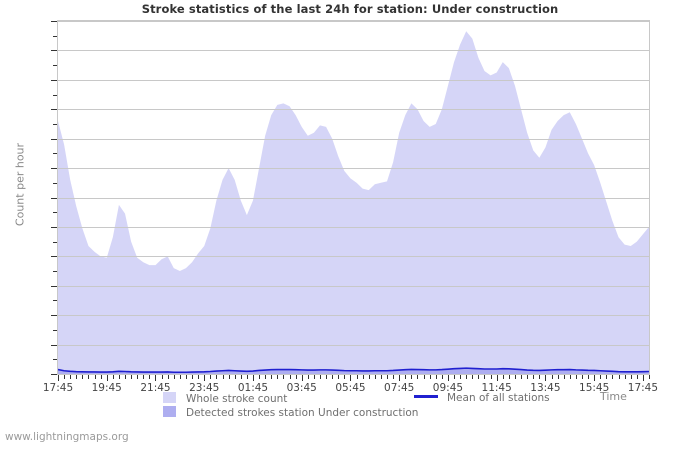 Image resolution: width=700 pixels, height=450 pixels. I want to click on x-tick-label: 15:45, so click(594, 388).